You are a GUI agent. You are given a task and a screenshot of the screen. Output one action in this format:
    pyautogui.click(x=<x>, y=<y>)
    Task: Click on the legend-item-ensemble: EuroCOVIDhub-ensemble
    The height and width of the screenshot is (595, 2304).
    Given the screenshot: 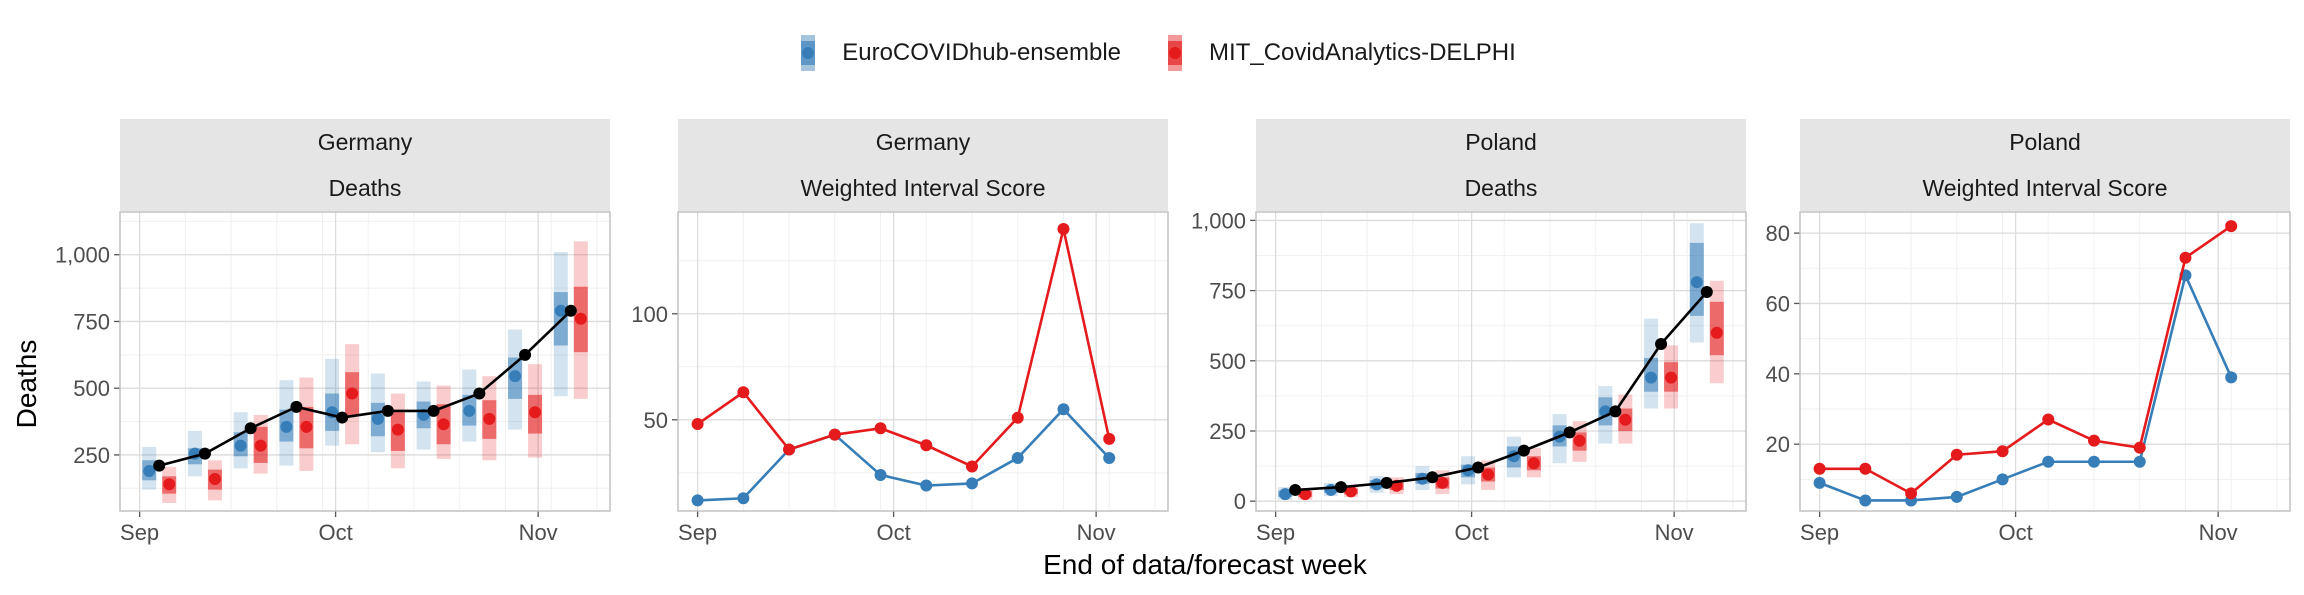 What is the action you would take?
    pyautogui.click(x=954, y=53)
    